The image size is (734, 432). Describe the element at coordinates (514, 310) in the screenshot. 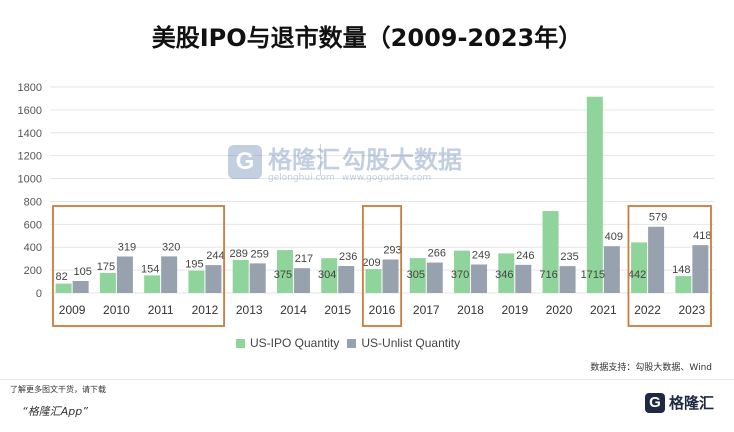

I see `x-tick-label: 2019` at that location.